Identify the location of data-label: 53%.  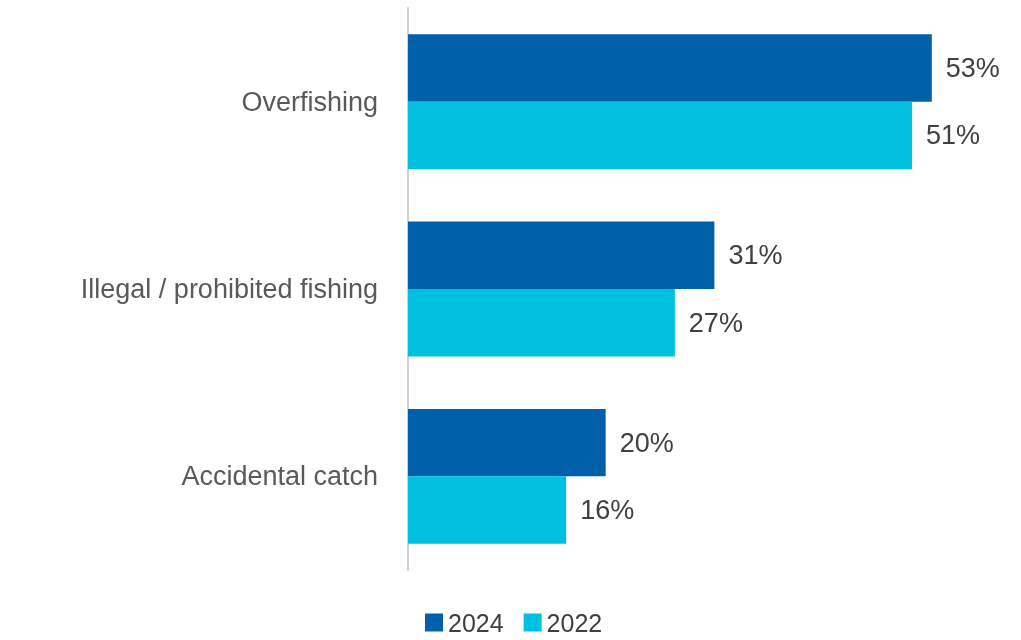
(972, 67).